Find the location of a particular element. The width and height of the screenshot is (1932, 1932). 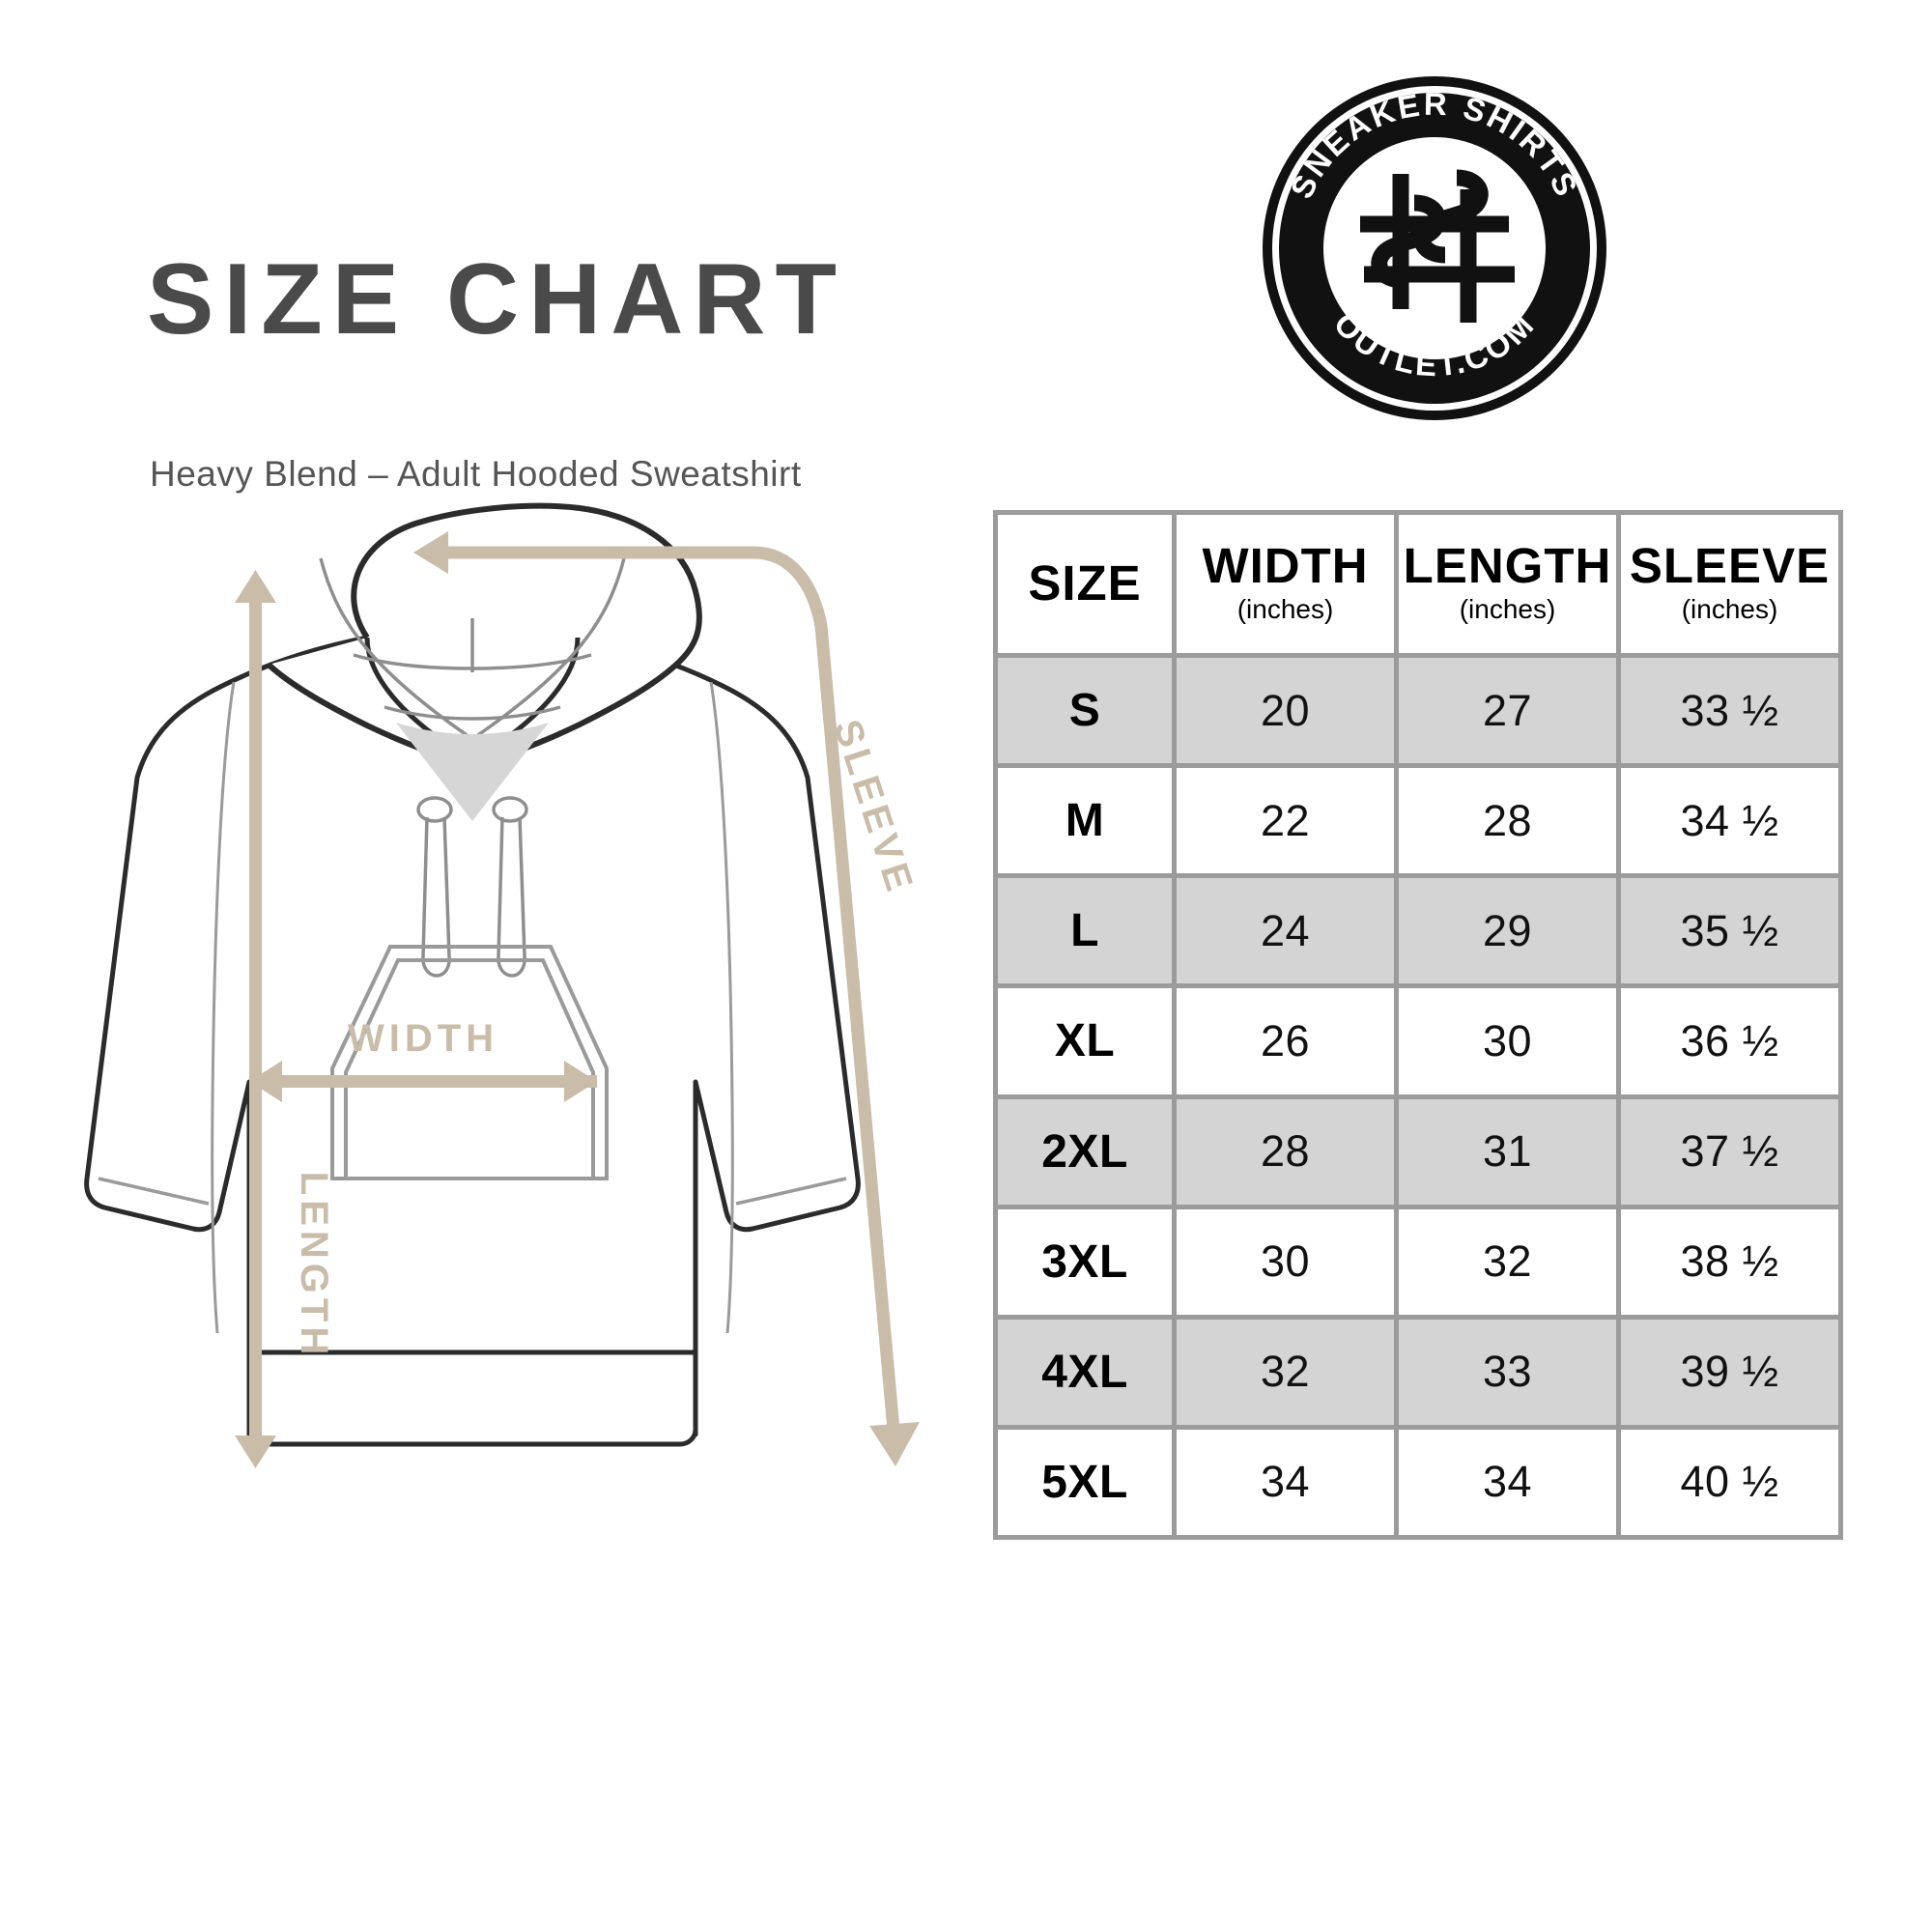

table-row: M 22 28 34 ½ is located at coordinates (1418, 821).